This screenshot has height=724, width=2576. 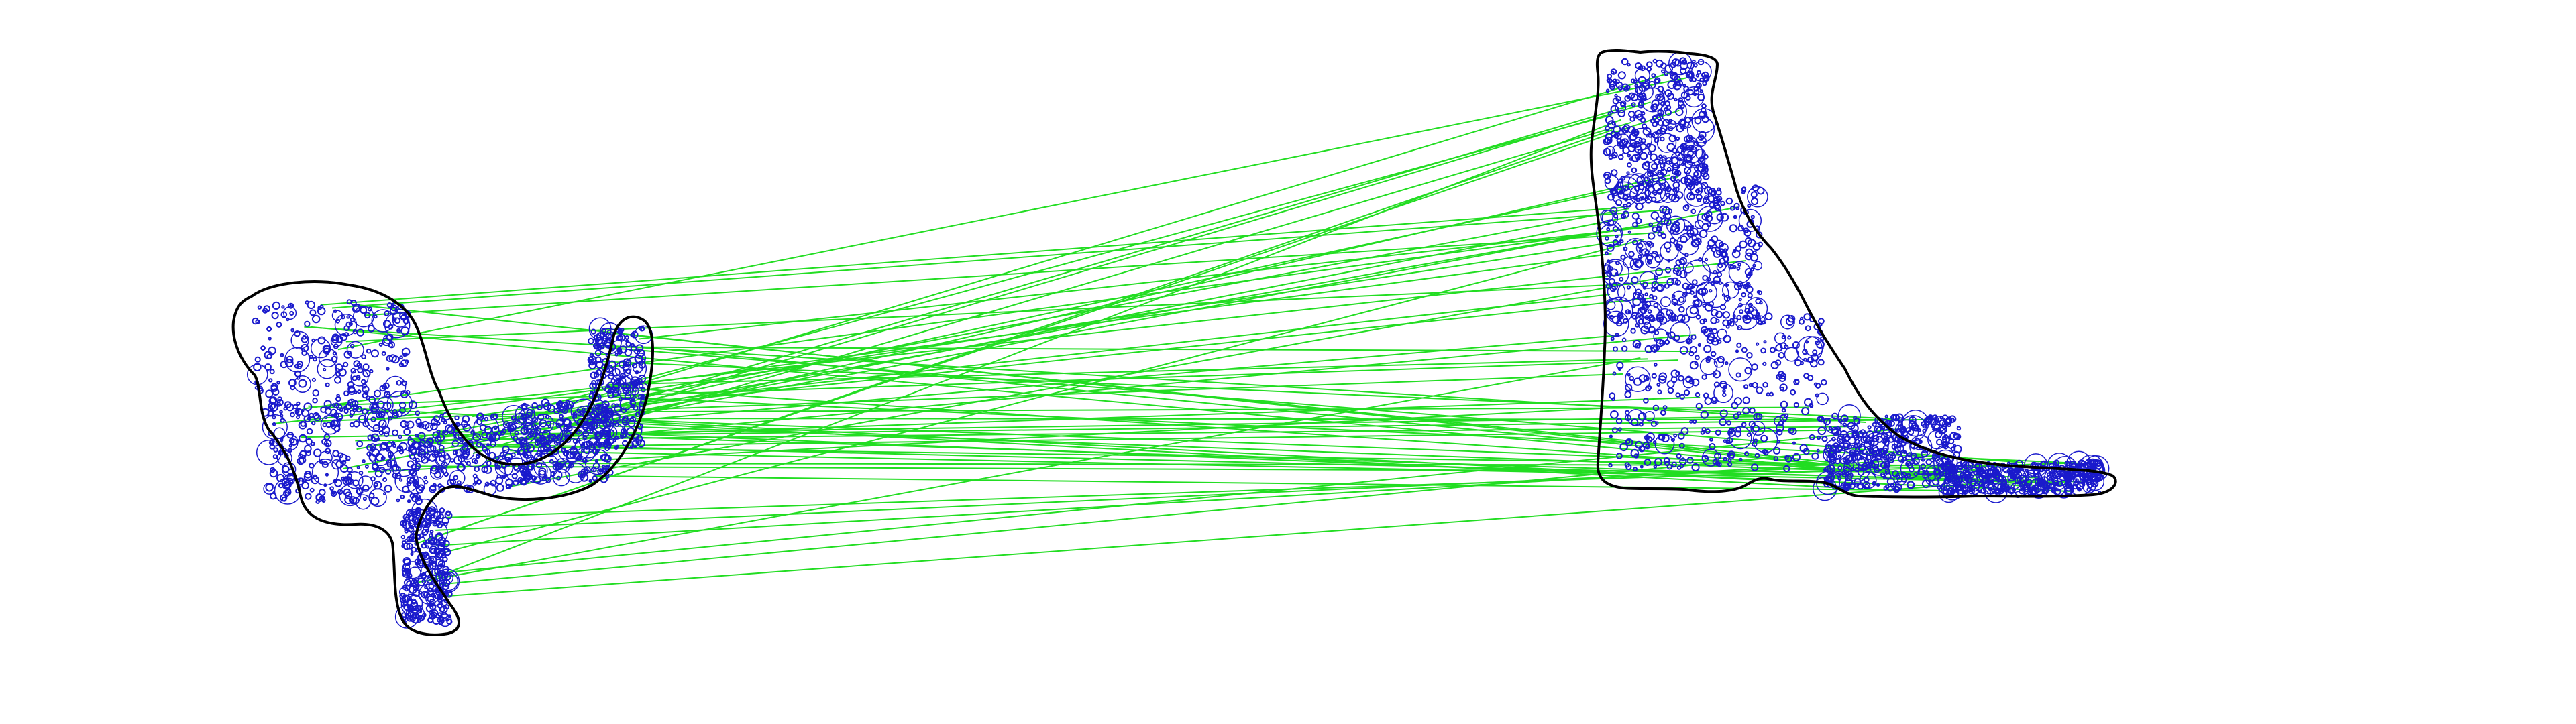 I want to click on match-line, so click(x=1146, y=282).